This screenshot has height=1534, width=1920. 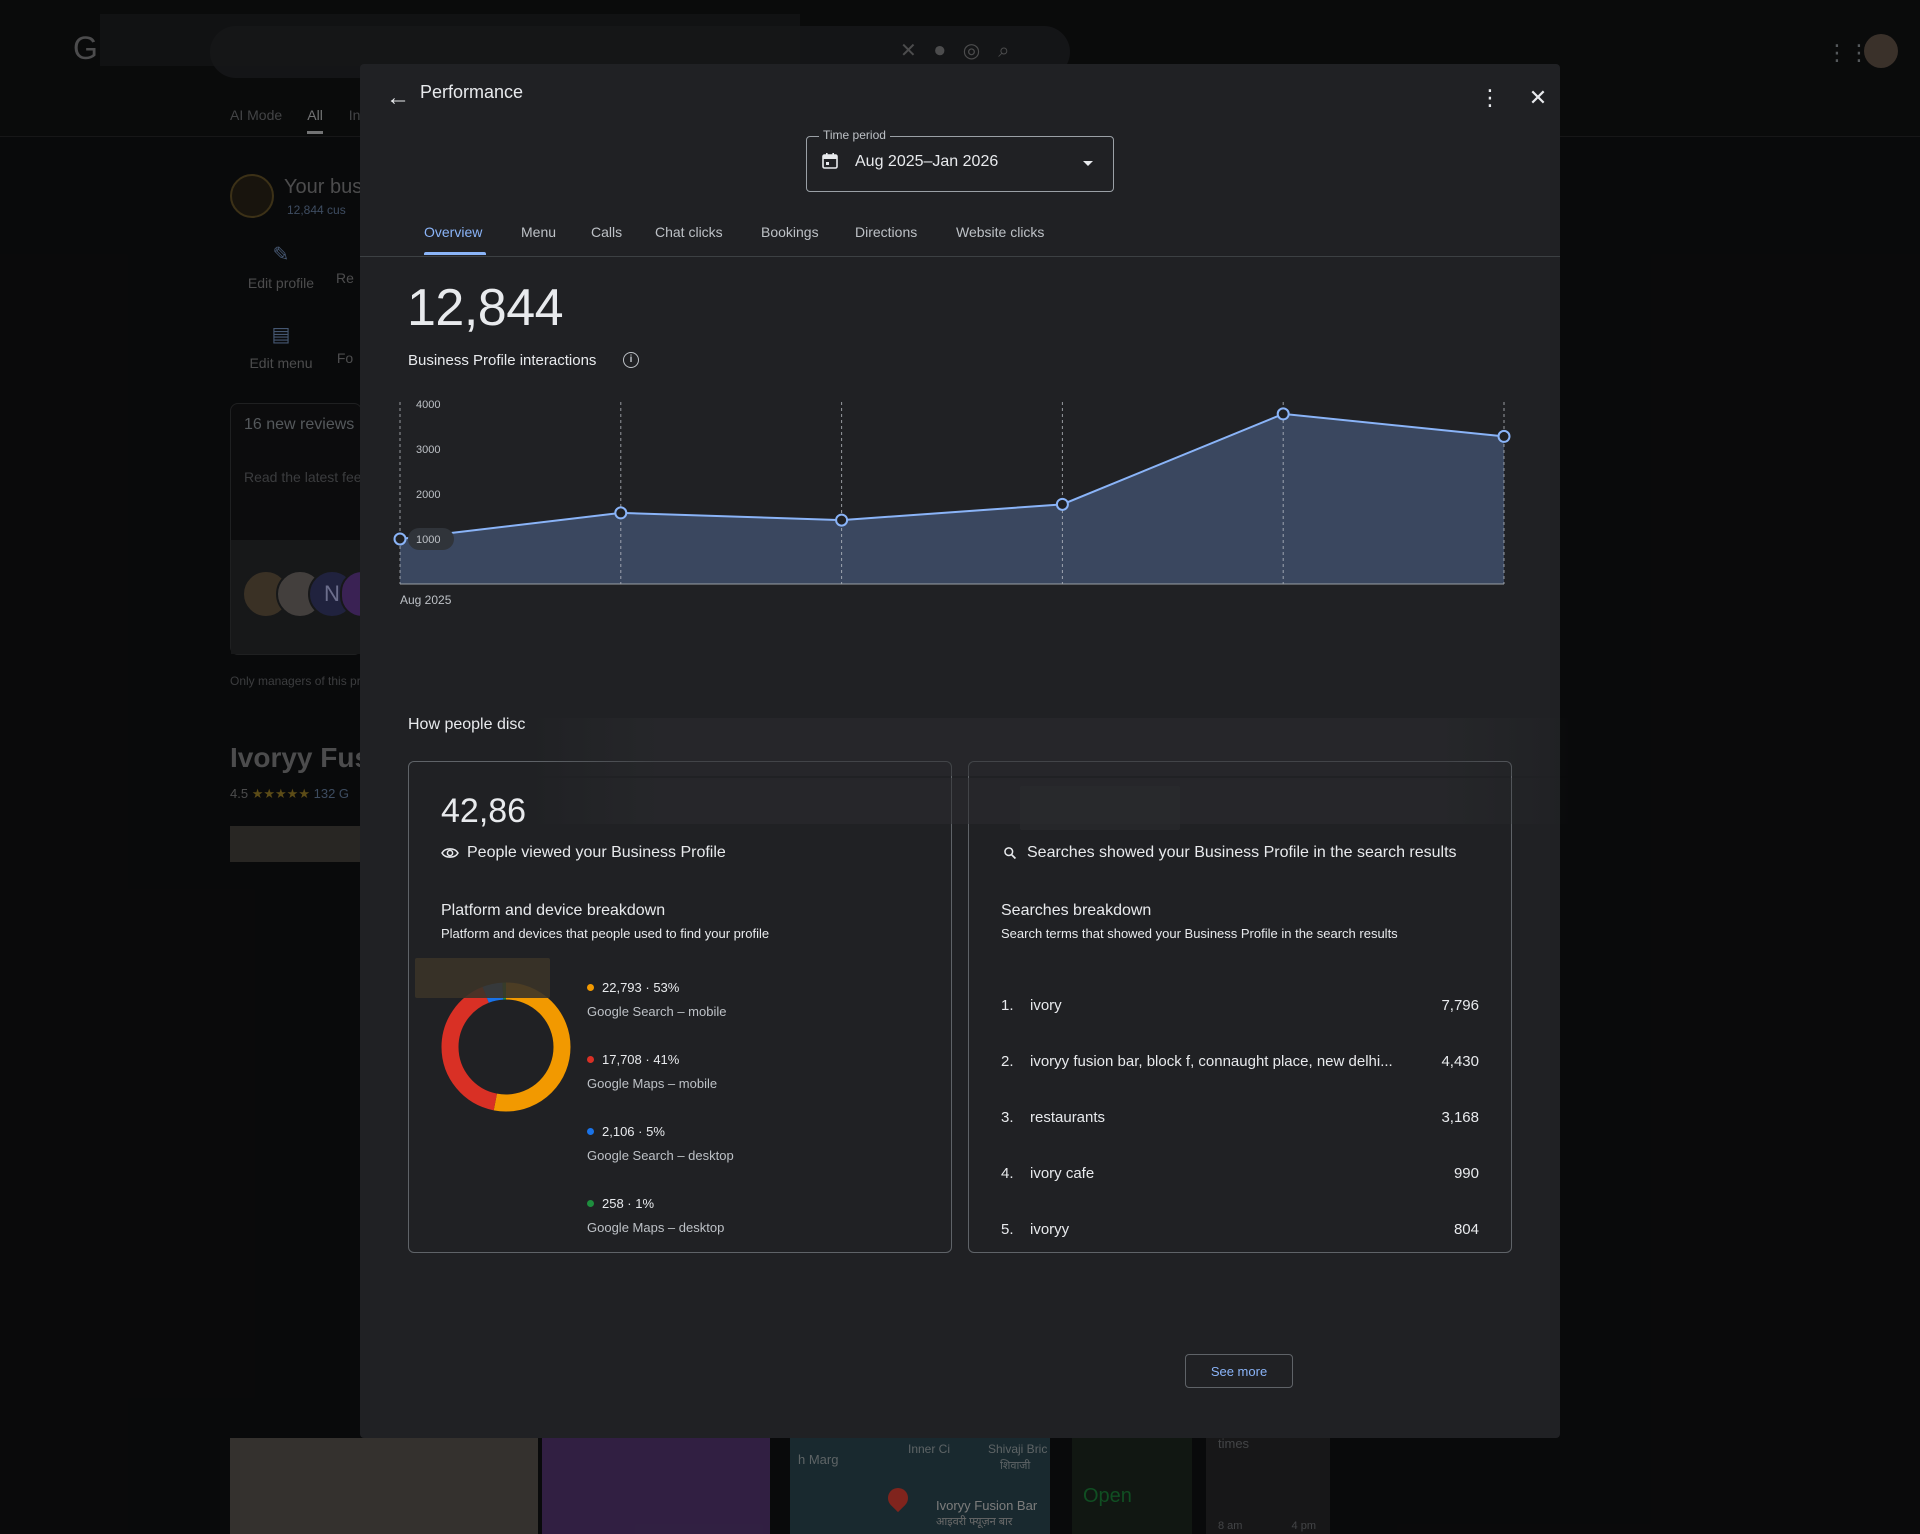 I want to click on chevron-down-icon, so click(x=1088, y=163).